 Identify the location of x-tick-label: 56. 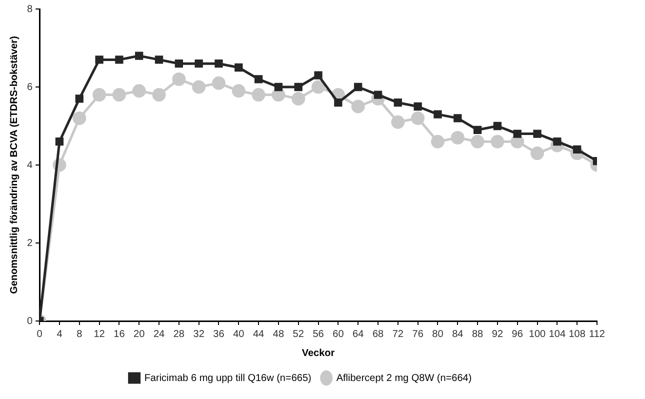
(318, 334).